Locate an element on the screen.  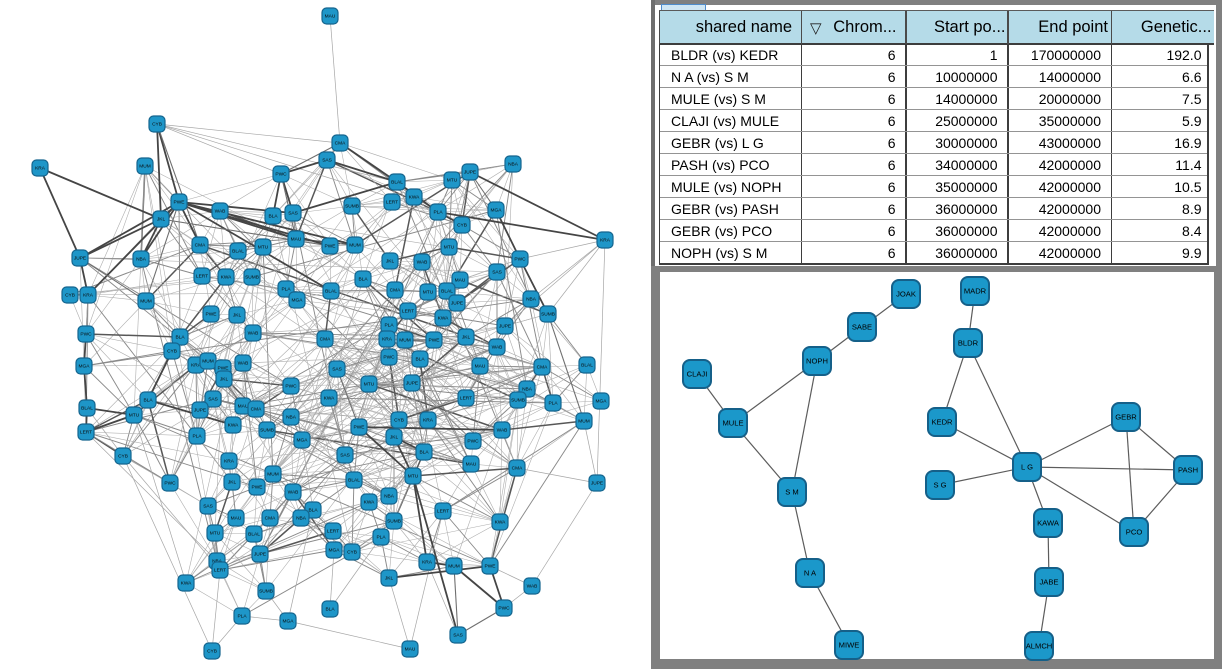
svg-text: CLAJI is located at coordinates (697, 374).